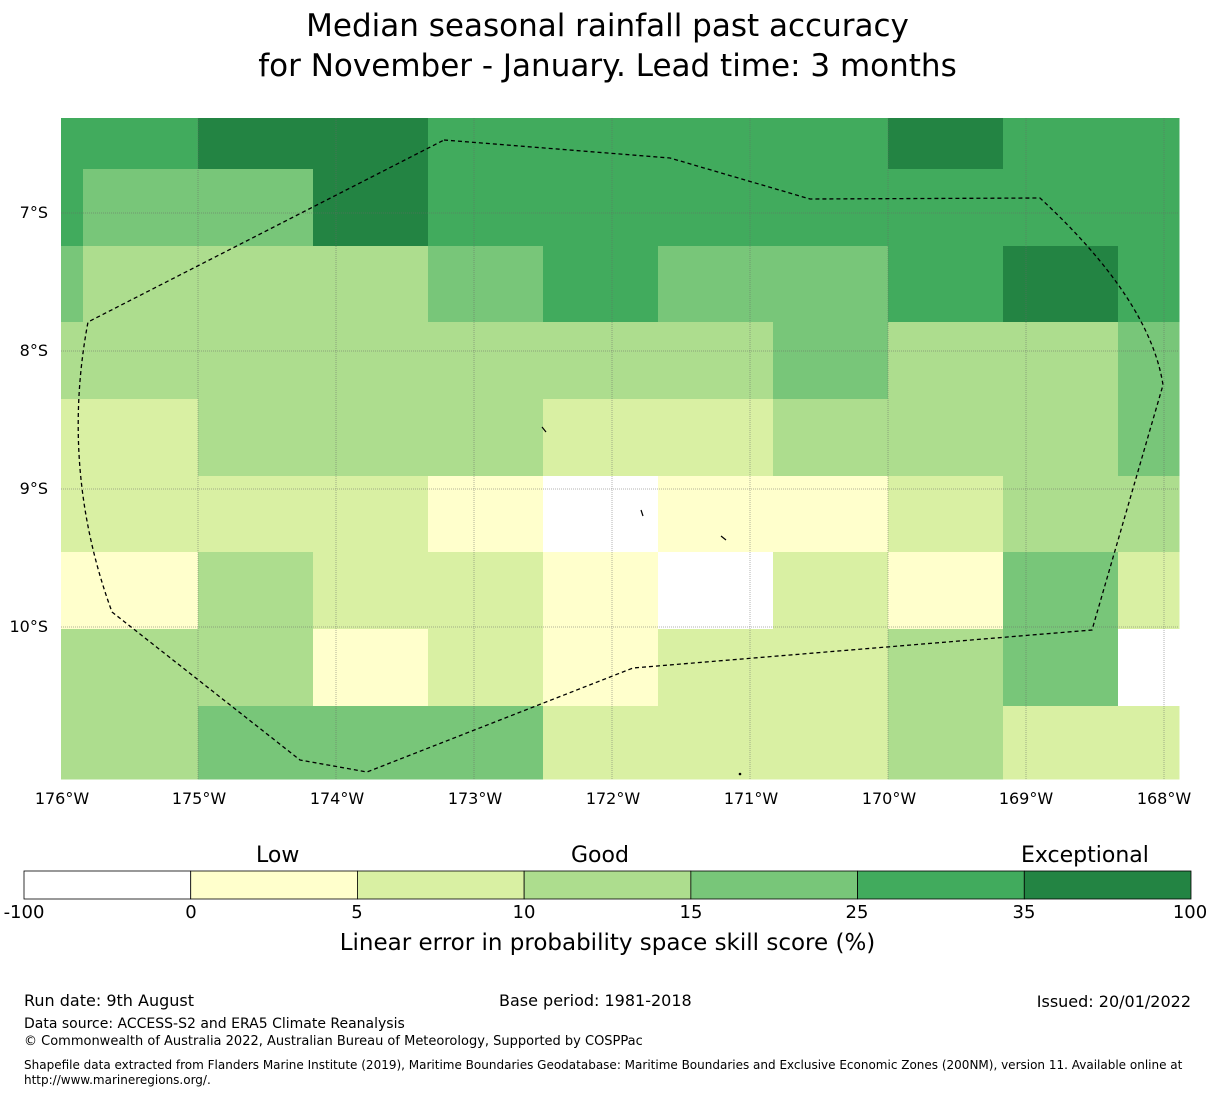 This screenshot has width=1215, height=1095. I want to click on category-exceptional: Exceptional, so click(1085, 855).